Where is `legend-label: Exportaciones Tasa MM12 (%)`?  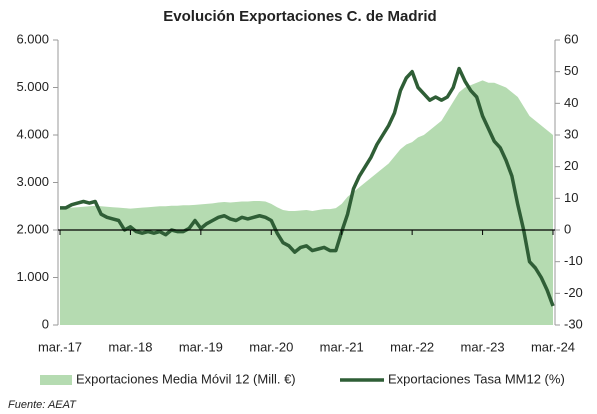
legend-label: Exportaciones Tasa MM12 (%) is located at coordinates (476, 378).